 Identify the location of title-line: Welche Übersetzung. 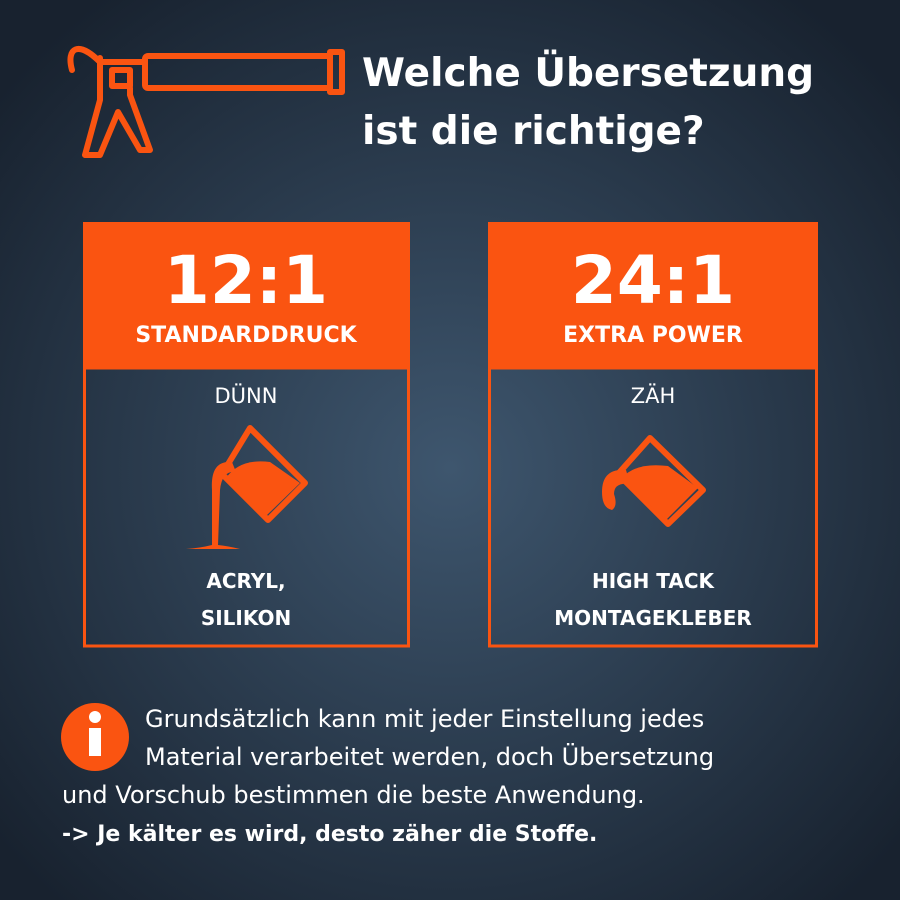
(588, 72).